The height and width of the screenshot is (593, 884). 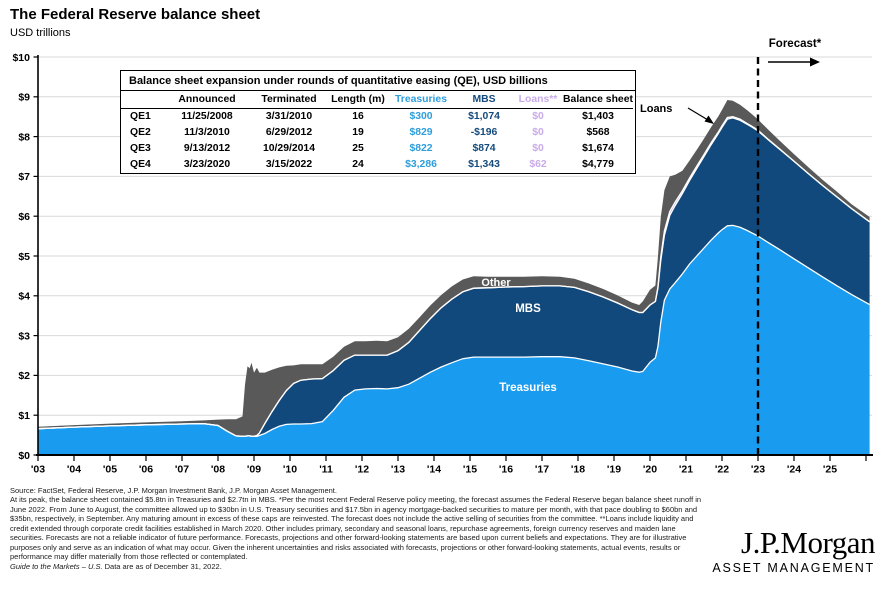 I want to click on qe-cell: $1,074, so click(x=484, y=117).